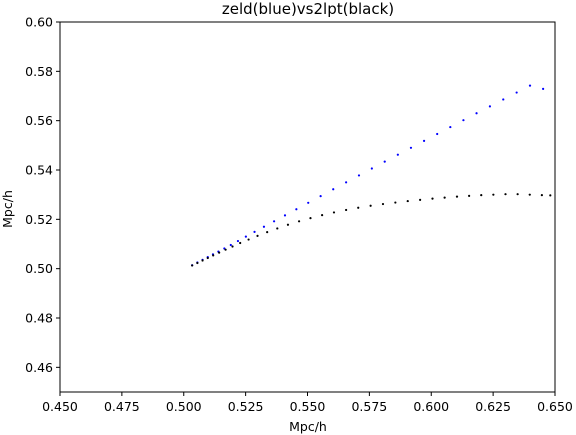 The width and height of the screenshot is (576, 435). Describe the element at coordinates (308, 9) in the screenshot. I see `chart-title: zeld(blue)vs2lpt(black)` at that location.